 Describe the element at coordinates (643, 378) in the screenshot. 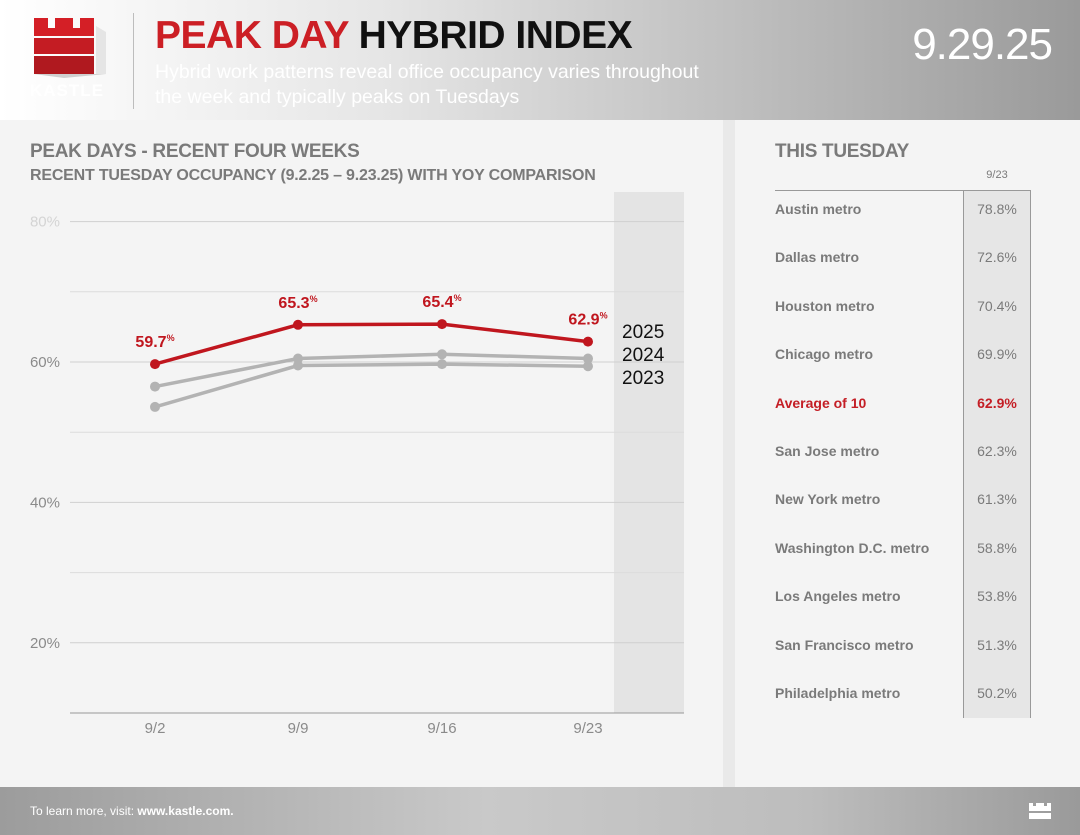

I see `legend-label-2023: 2023` at that location.